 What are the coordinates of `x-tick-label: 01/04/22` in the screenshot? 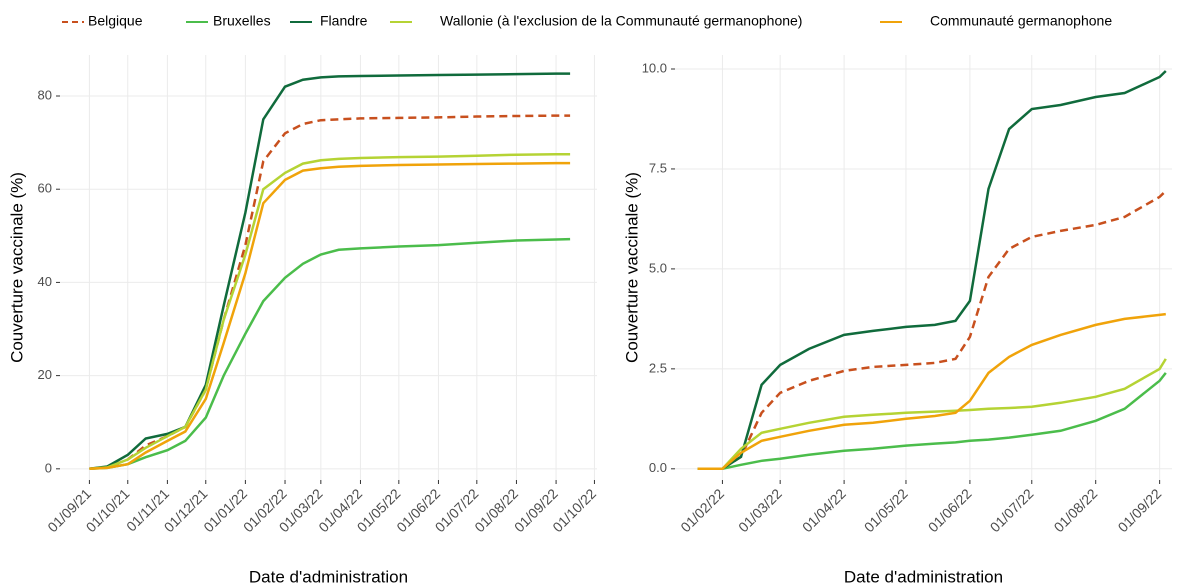 It's located at (824, 510).